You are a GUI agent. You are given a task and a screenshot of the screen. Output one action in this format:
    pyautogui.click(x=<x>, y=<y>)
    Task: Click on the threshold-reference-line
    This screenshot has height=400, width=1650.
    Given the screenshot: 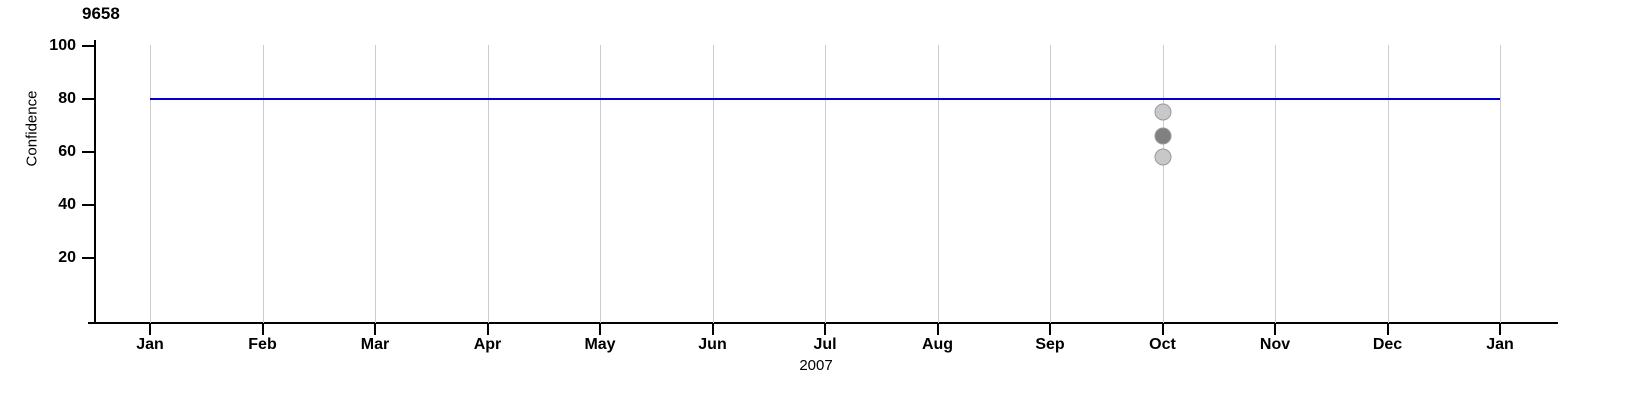 What is the action you would take?
    pyautogui.click(x=825, y=99)
    